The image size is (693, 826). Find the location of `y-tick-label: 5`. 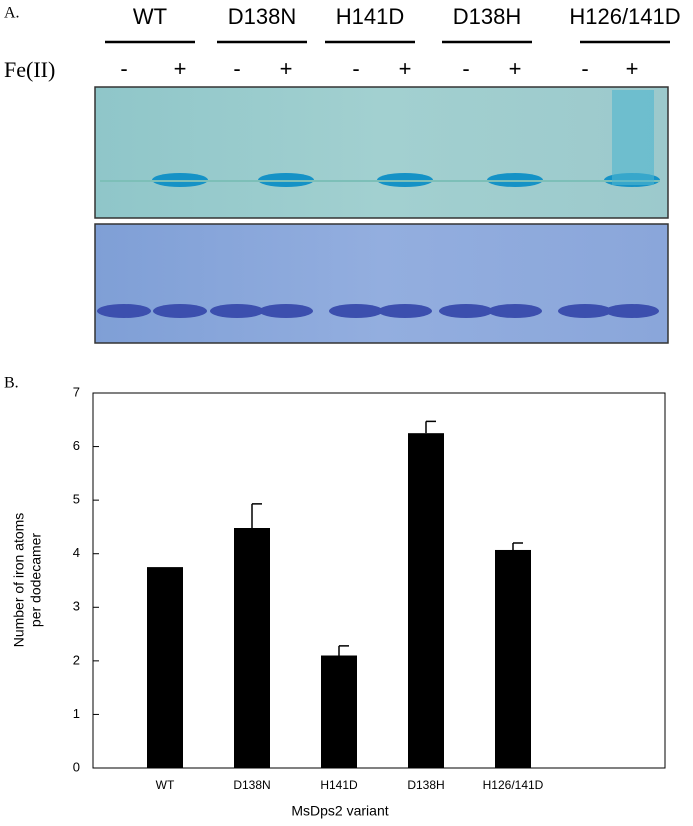

y-tick-label: 5 is located at coordinates (76, 499).